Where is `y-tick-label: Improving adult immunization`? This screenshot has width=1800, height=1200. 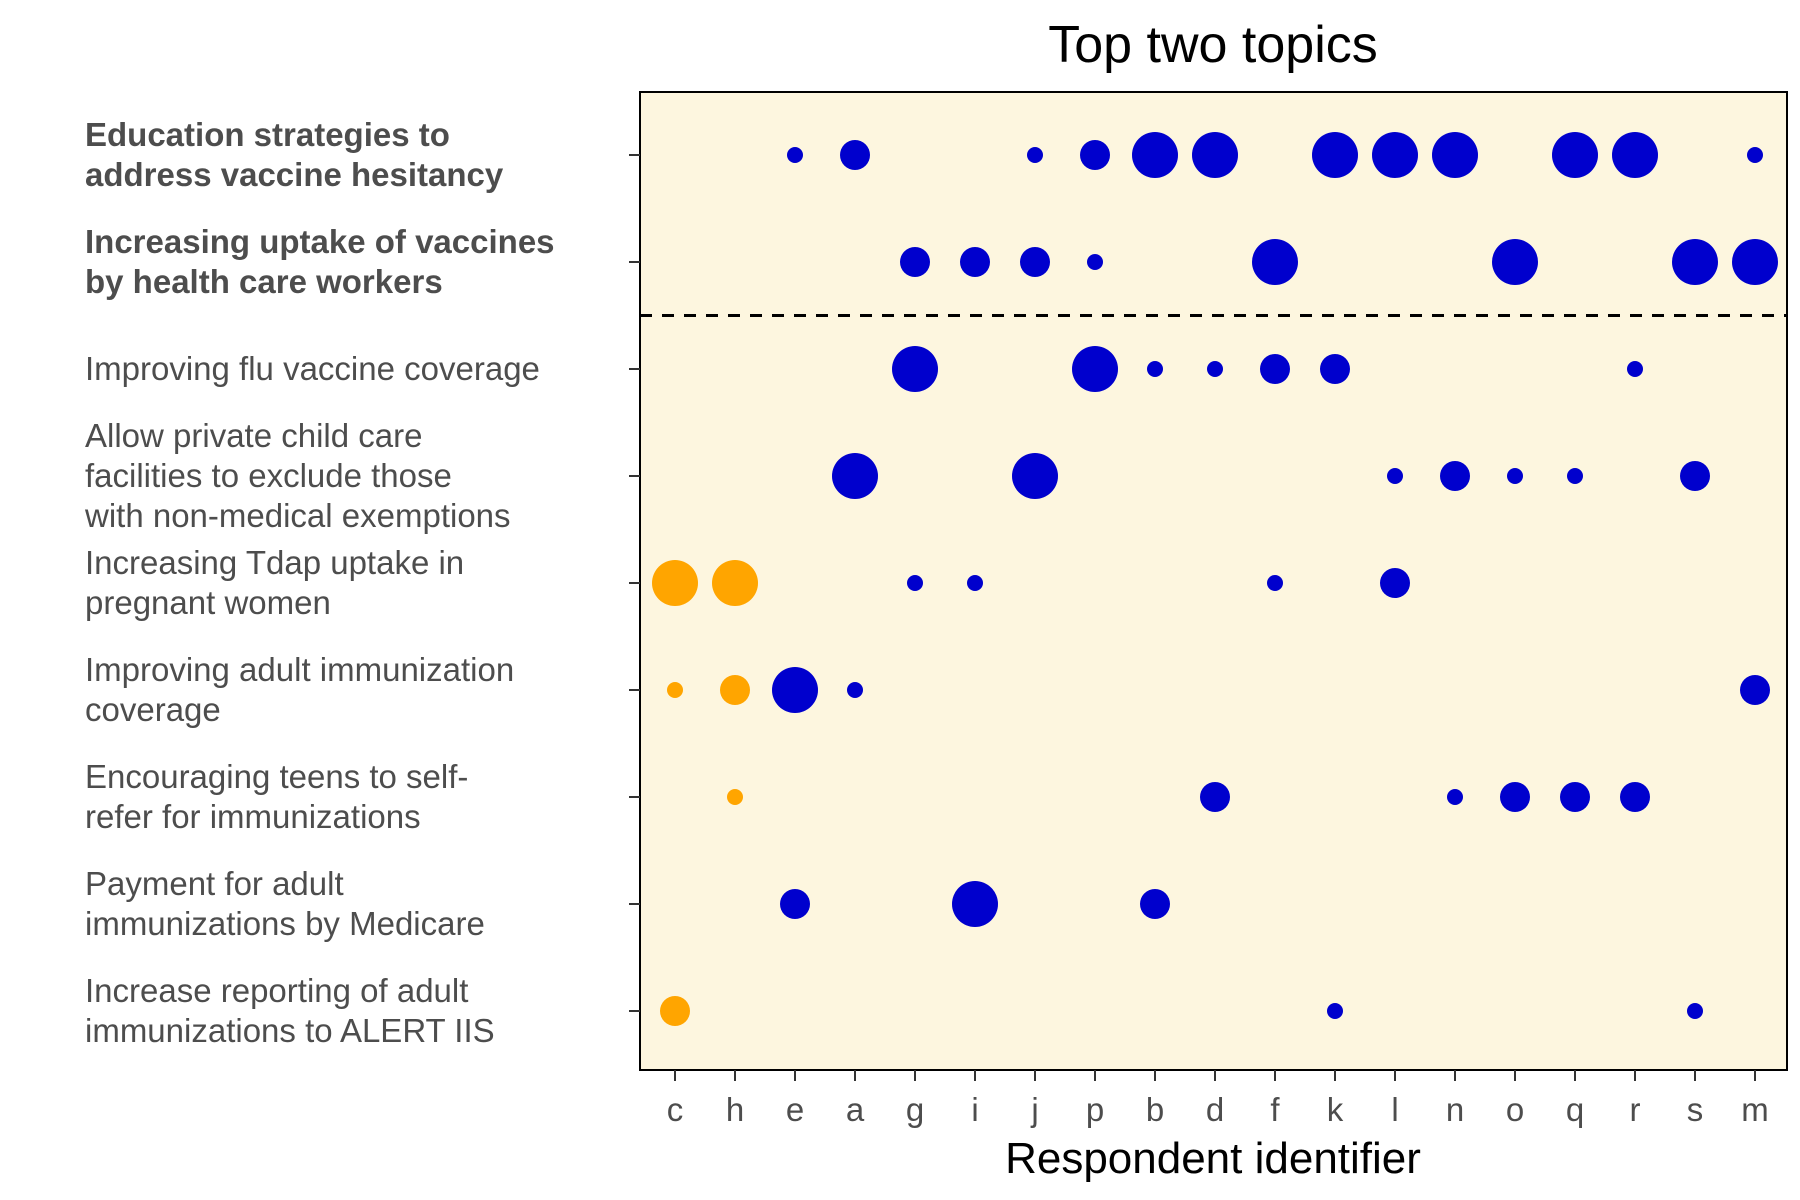
y-tick-label: Improving adult immunization is located at coordinates (299, 669).